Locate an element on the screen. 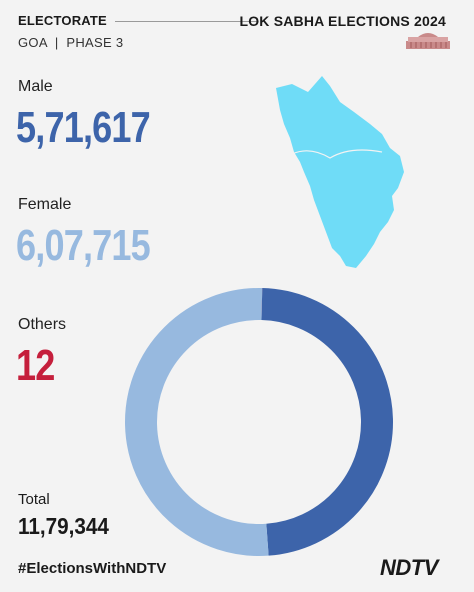  female-count: 6,07,715 is located at coordinates (83, 245).